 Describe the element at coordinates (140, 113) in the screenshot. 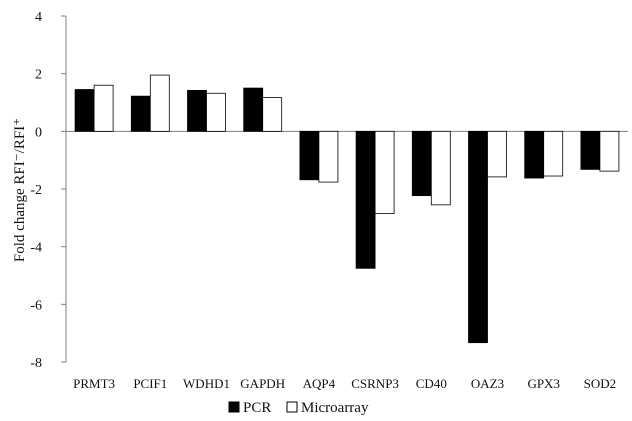

I see `bar-pcr-pcif1` at that location.